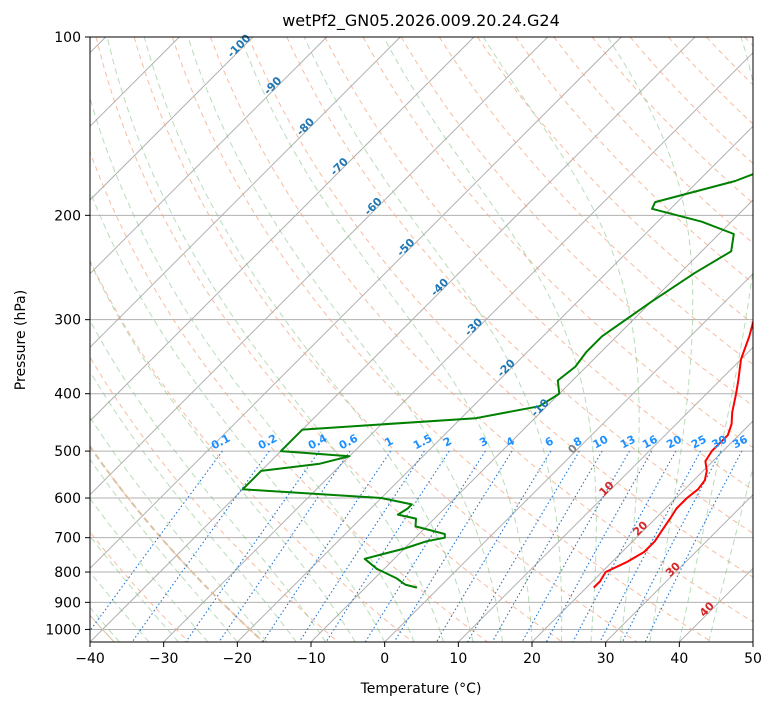  I want to click on y-tick-label: 100, so click(67, 38).